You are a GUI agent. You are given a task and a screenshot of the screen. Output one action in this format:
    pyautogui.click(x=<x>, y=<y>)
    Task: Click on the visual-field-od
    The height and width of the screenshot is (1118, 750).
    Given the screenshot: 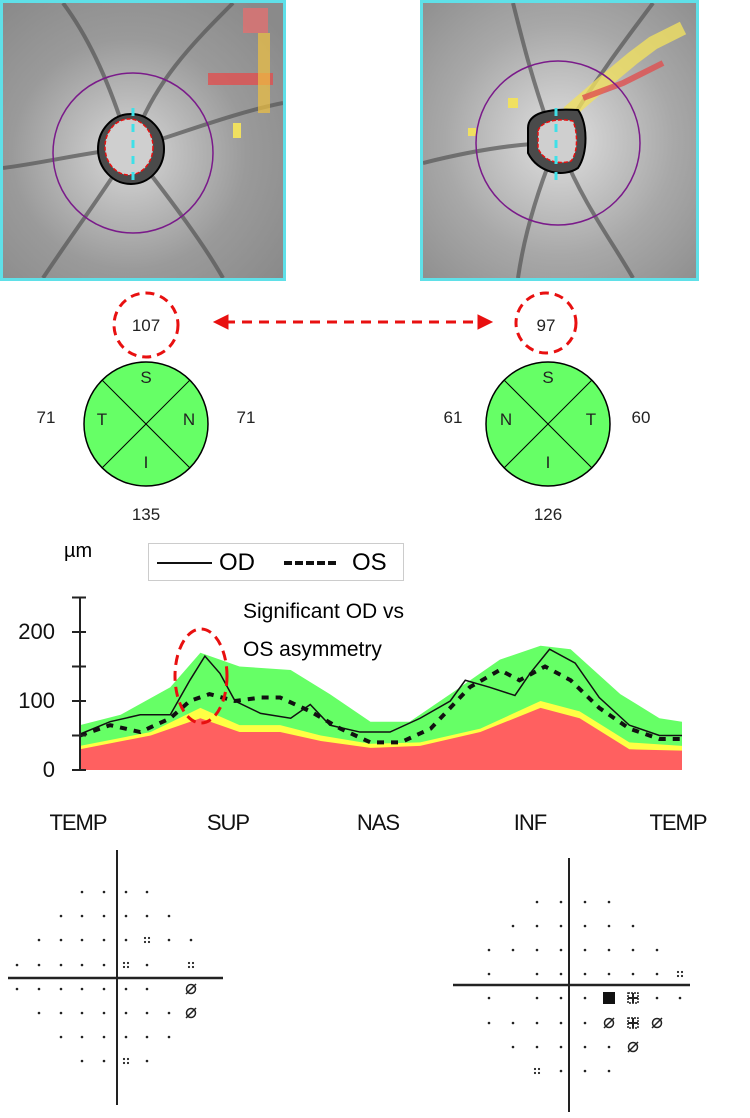 What is the action you would take?
    pyautogui.click(x=115, y=977)
    